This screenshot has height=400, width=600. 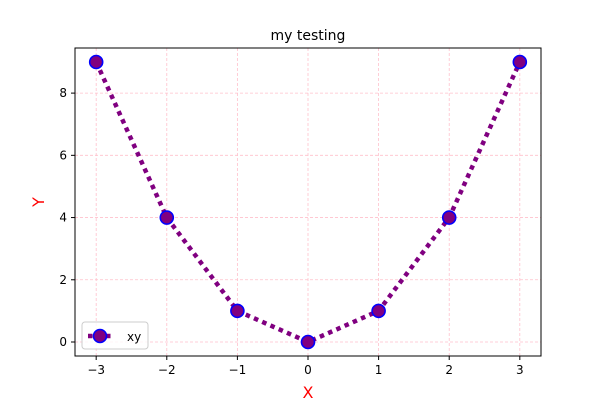 What do you see at coordinates (308, 36) in the screenshot?
I see `chart-title: my testing` at bounding box center [308, 36].